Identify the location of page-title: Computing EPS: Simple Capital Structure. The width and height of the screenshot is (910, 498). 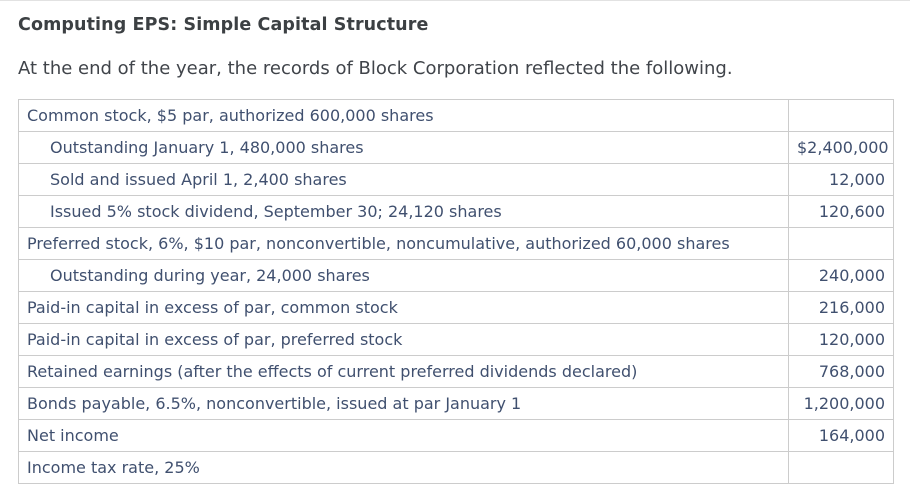
(223, 25).